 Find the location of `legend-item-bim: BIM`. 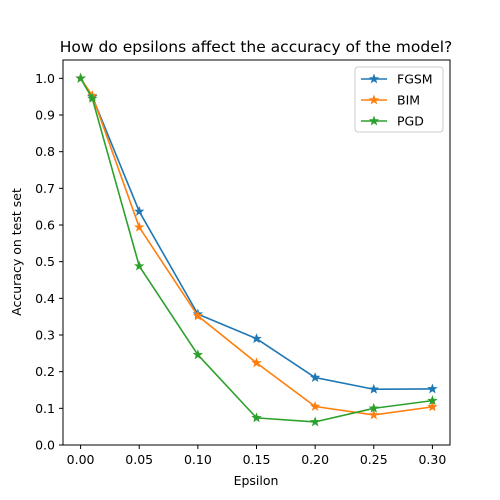

legend-item-bim: BIM is located at coordinates (390, 100).